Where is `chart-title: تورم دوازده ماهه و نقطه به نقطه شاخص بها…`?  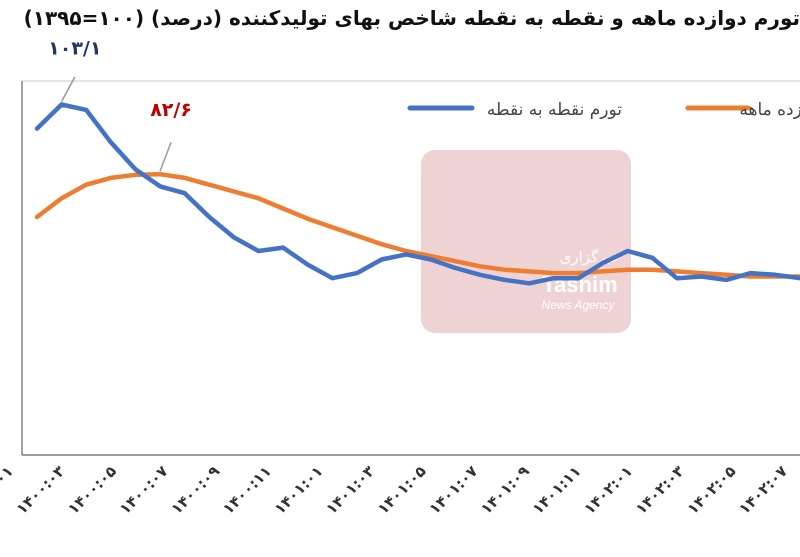
chart-title: تورم دوازده ماهه و نقطه به نقطه شاخص بها… is located at coordinates (411, 18).